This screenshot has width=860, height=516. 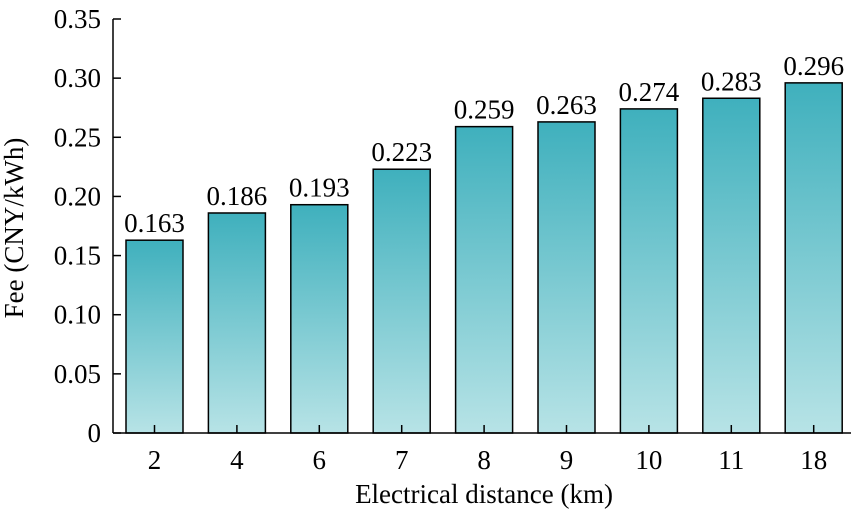 I want to click on data-label-7: 0.223, so click(x=401, y=152).